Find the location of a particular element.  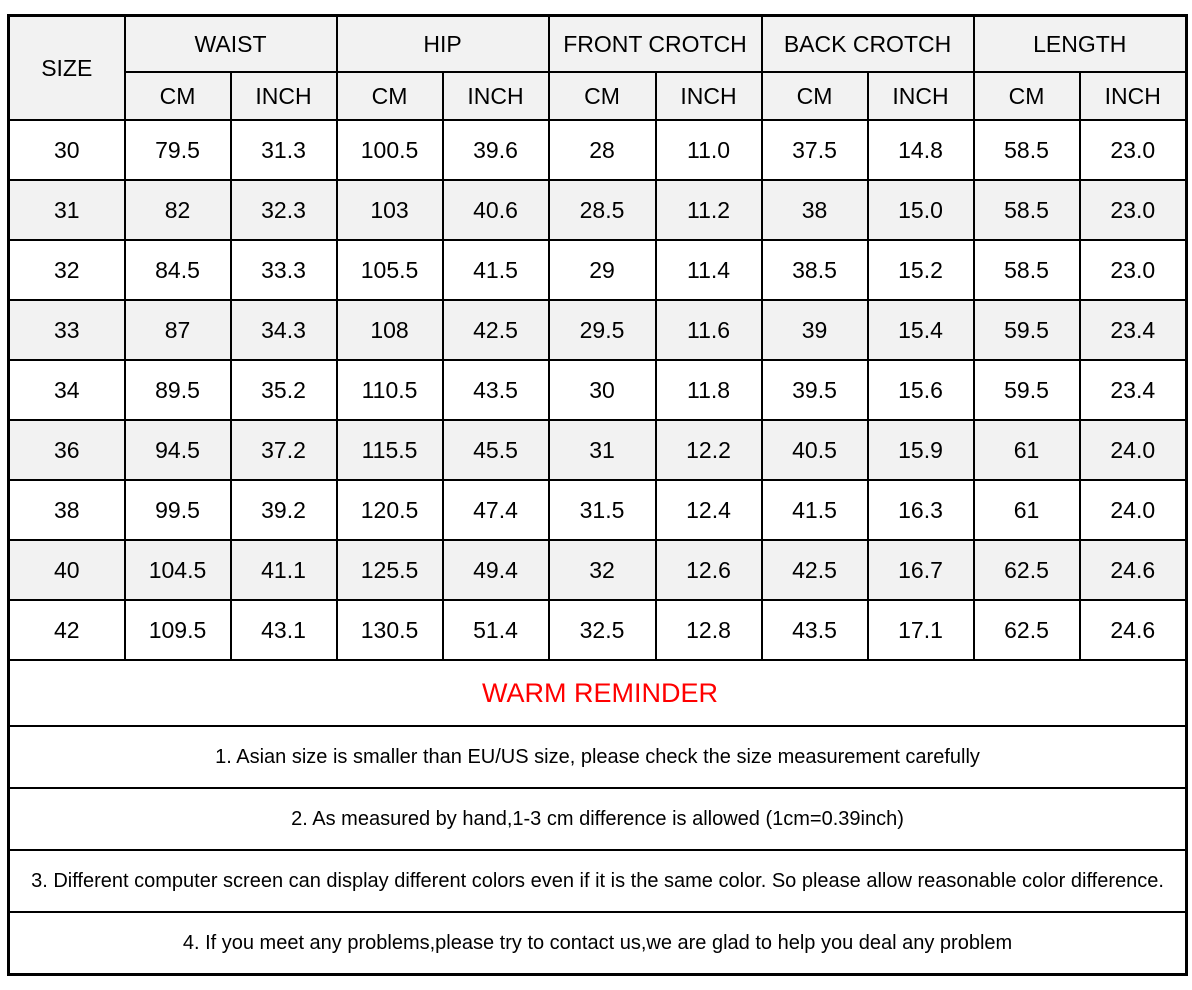

measurement-cell: 30 is located at coordinates (602, 390).